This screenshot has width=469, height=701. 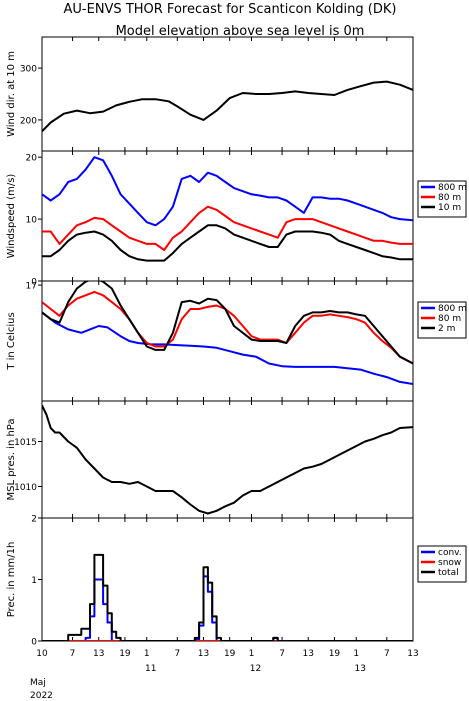 I want to click on y-tick-label: 1015, so click(x=25, y=443).